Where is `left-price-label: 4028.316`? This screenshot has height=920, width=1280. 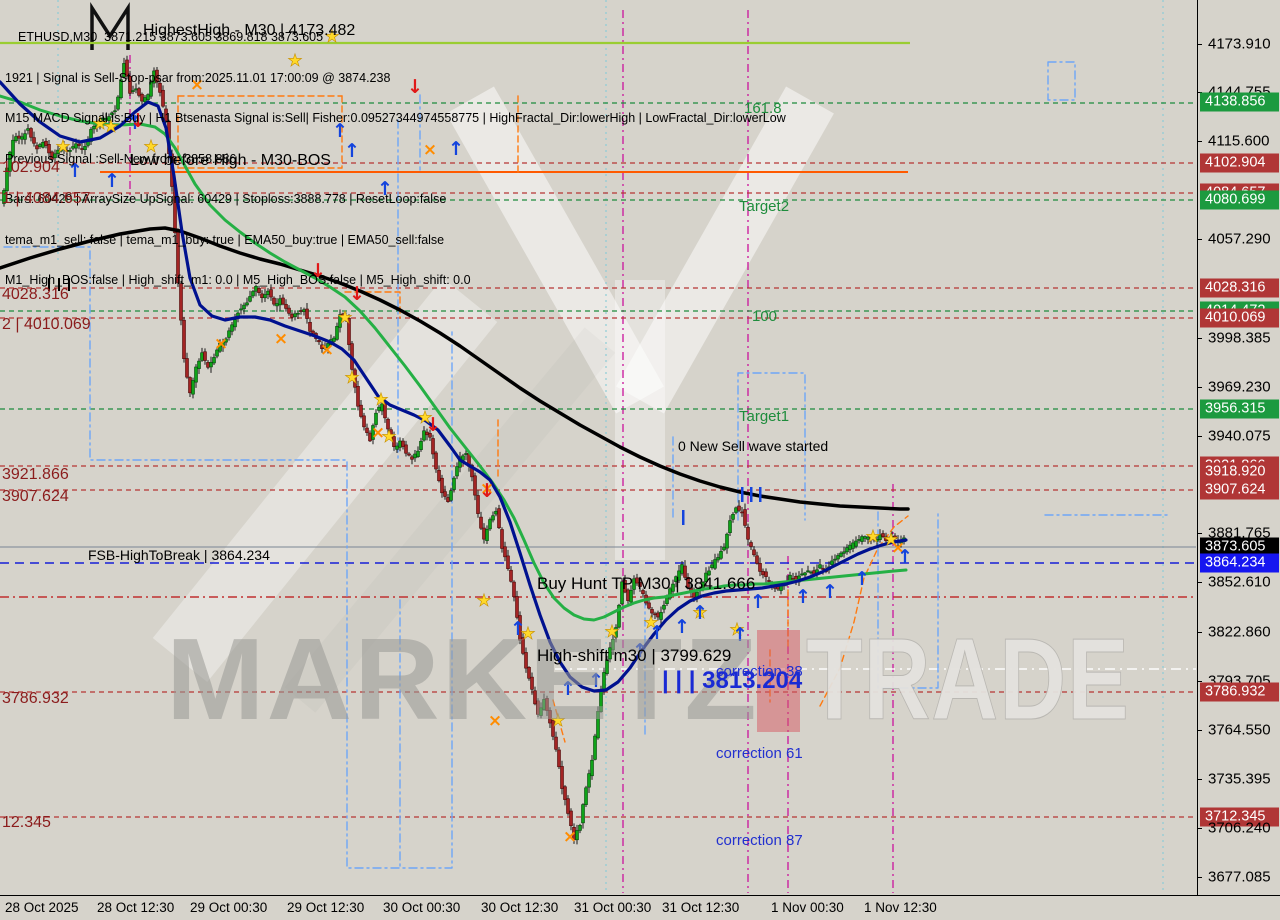 left-price-label: 4028.316 is located at coordinates (35, 294).